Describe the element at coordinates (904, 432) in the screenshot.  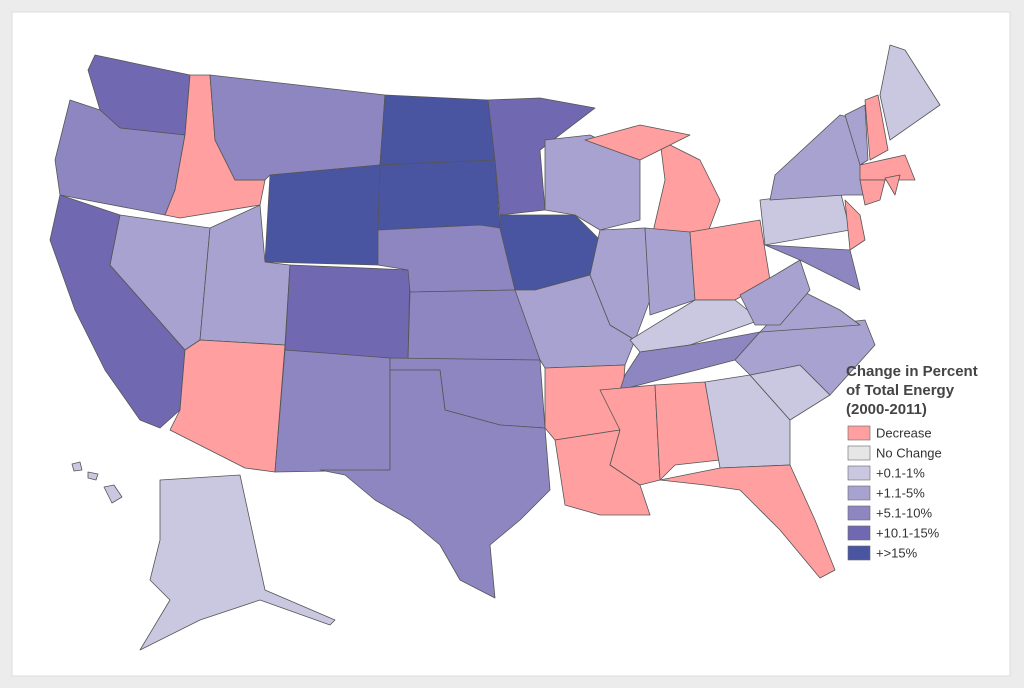
I see `legend-label: Decrease` at that location.